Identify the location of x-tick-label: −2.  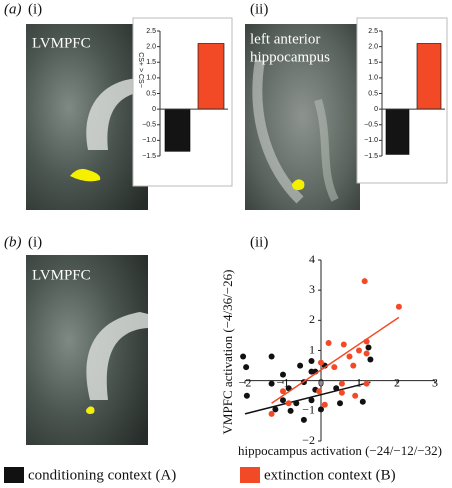
(245, 382).